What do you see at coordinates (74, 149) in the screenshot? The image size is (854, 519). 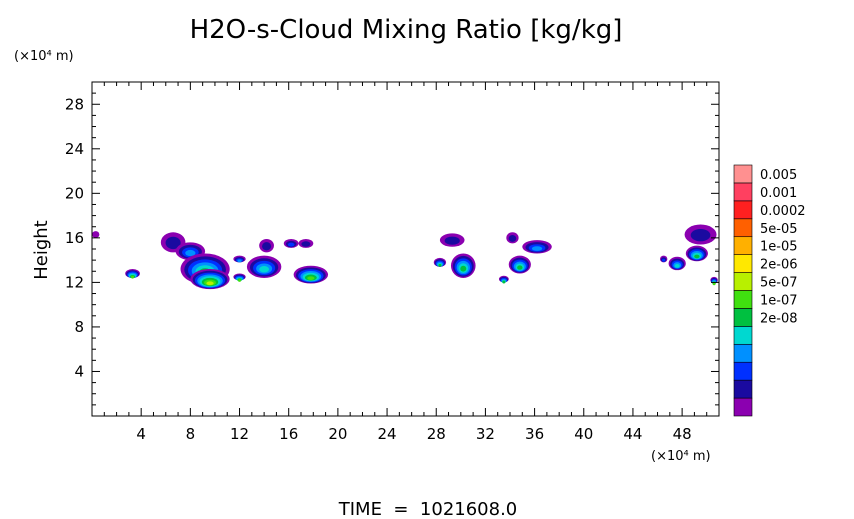 I see `y-tick-label: 24` at bounding box center [74, 149].